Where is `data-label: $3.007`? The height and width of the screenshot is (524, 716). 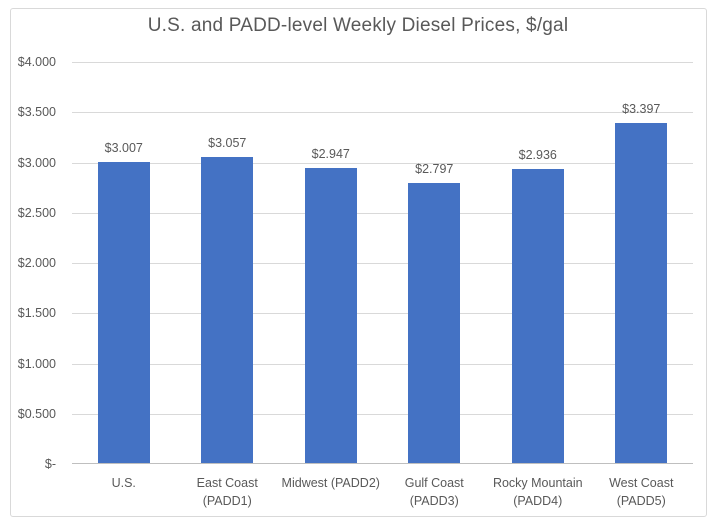
data-label: $3.007 is located at coordinates (123, 147).